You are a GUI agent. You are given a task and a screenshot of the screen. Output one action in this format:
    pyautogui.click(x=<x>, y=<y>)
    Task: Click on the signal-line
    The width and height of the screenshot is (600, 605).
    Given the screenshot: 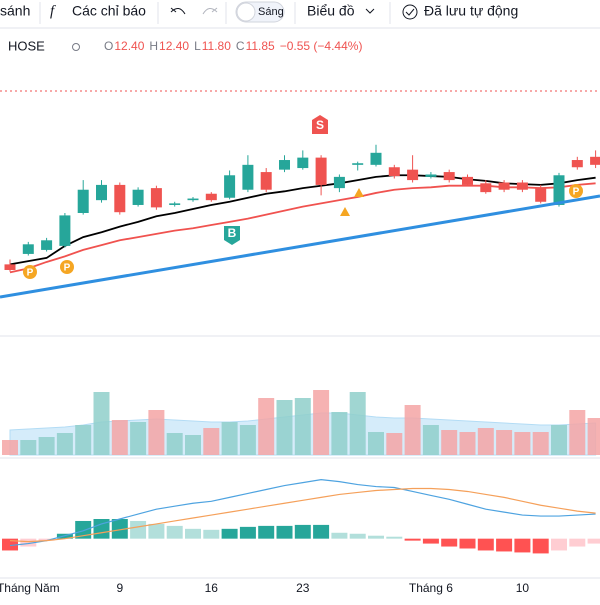 What is the action you would take?
    pyautogui.click(x=302, y=515)
    